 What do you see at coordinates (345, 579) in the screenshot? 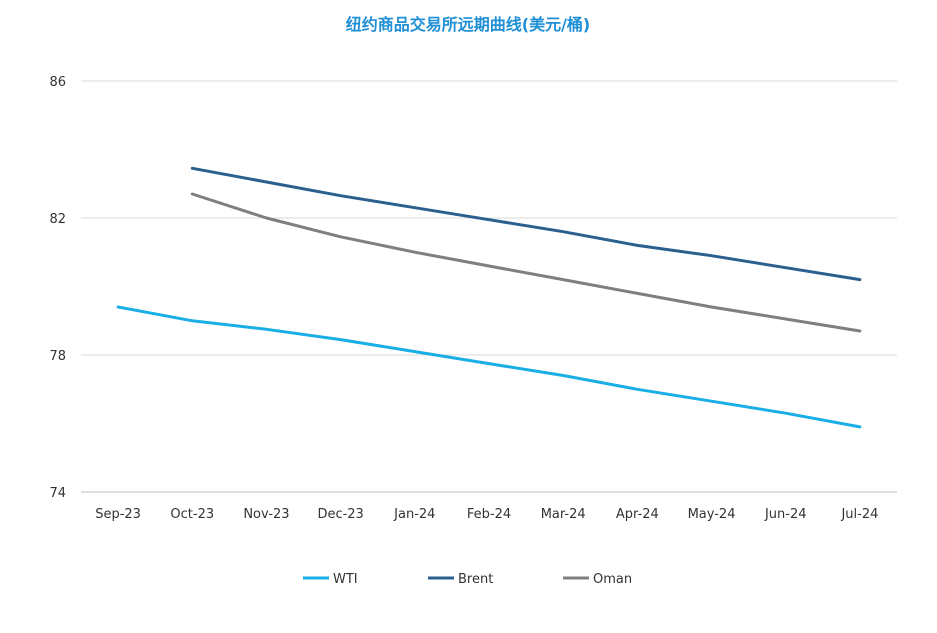
I see `legend-label-wti: WTI` at bounding box center [345, 579].